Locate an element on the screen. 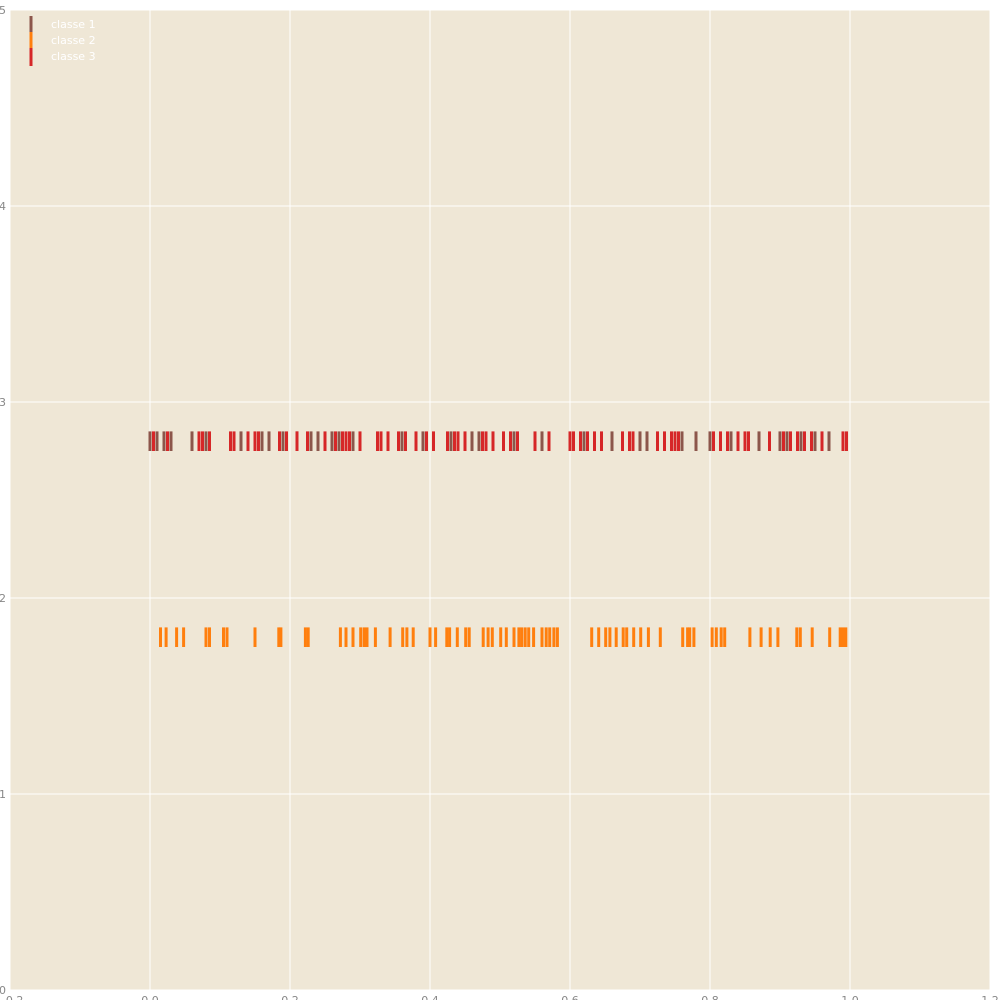 This screenshot has height=1004, width=1000. legend-label: classe 2 is located at coordinates (73, 40).